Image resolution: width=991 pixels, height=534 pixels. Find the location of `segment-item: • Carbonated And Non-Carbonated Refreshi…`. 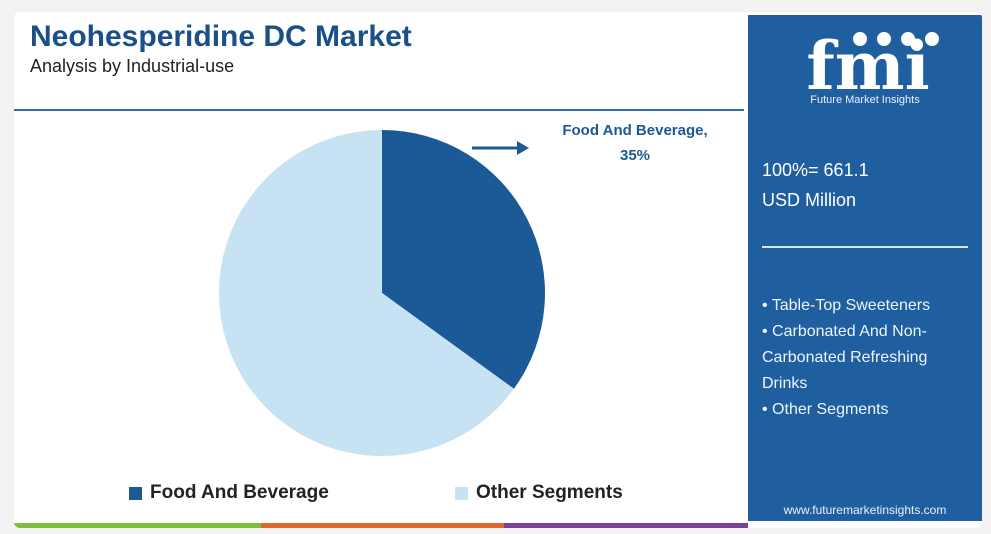

segment-item: • Carbonated And Non-Carbonated Refreshi… is located at coordinates (845, 357).